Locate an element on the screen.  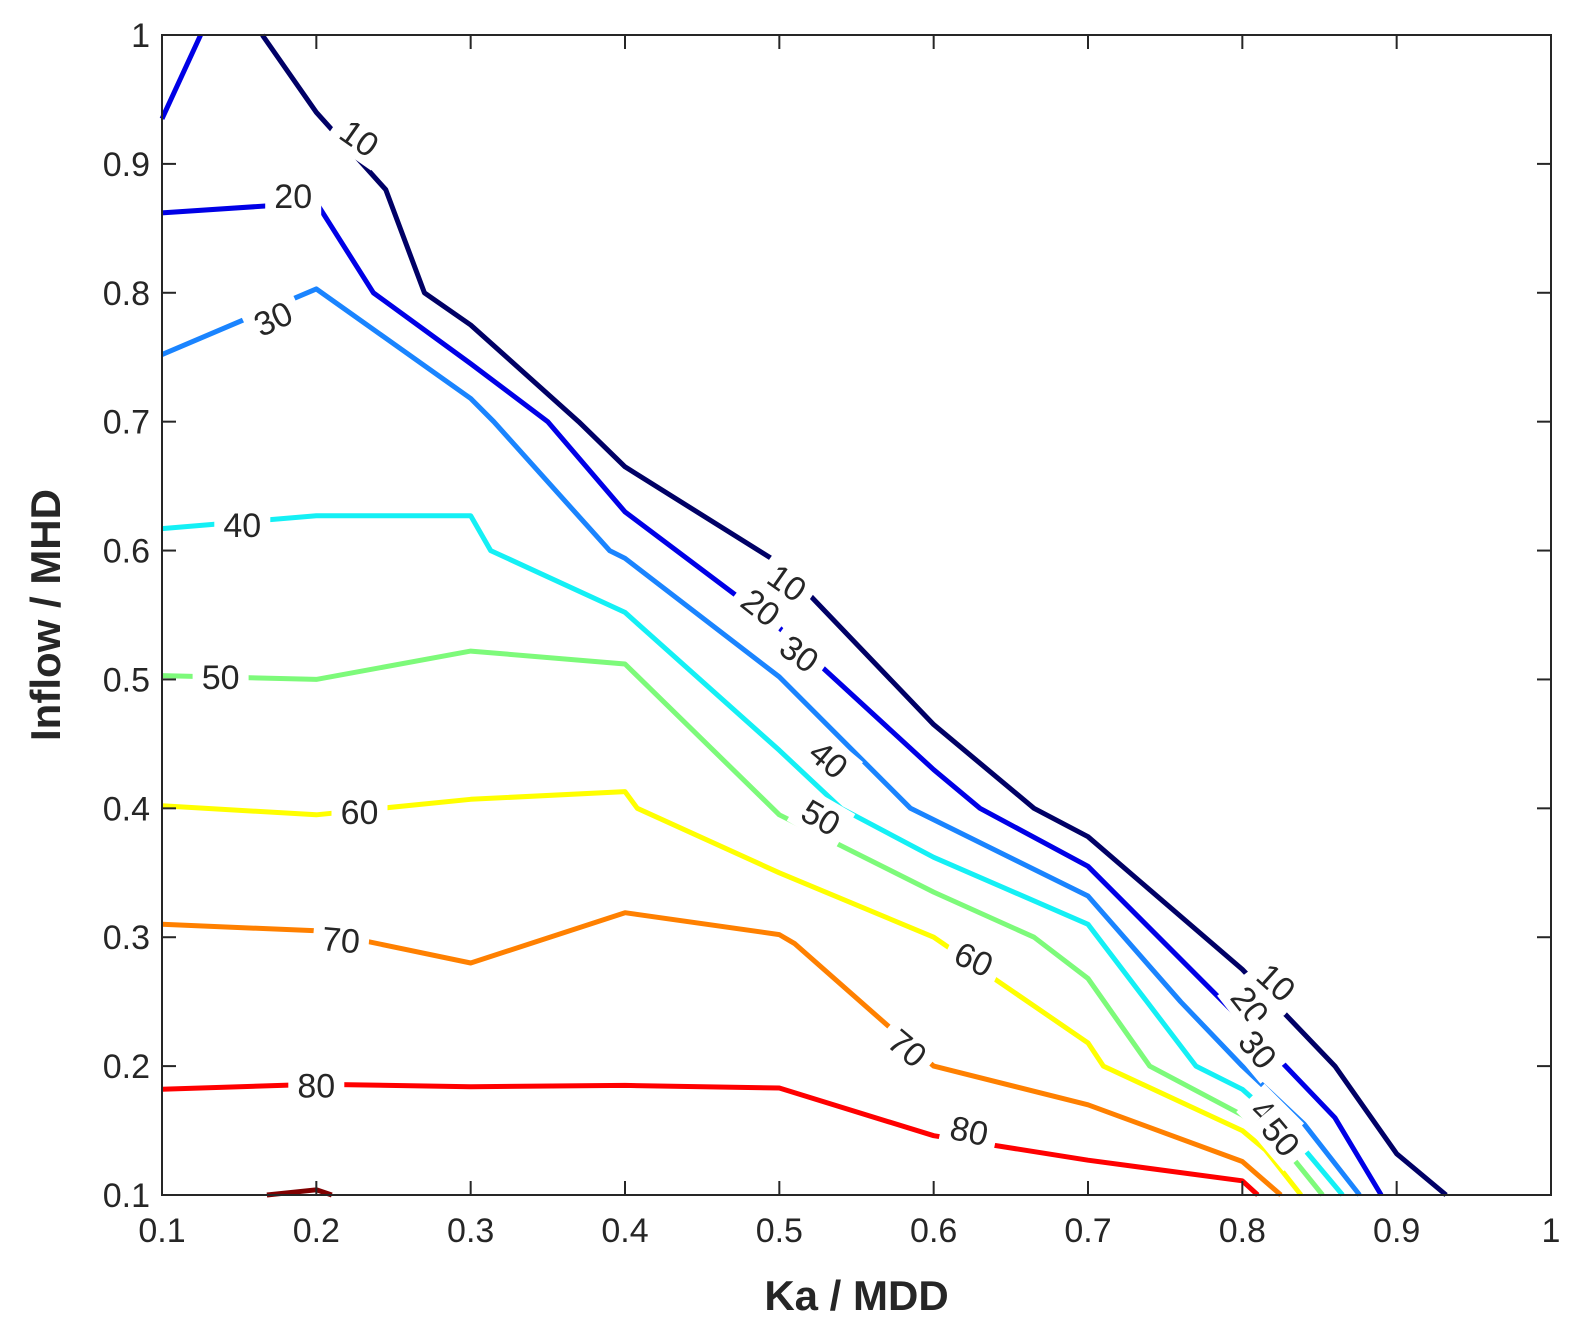
x-tick-label-1: 0.2 is located at coordinates (316, 1231).